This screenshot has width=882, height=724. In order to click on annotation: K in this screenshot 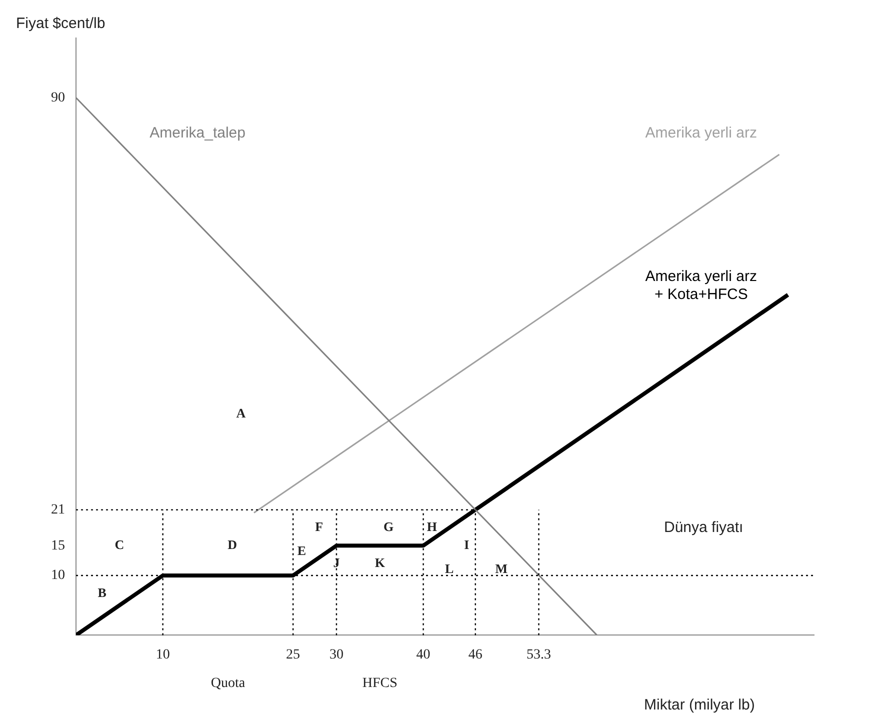, I will do `click(380, 562)`.